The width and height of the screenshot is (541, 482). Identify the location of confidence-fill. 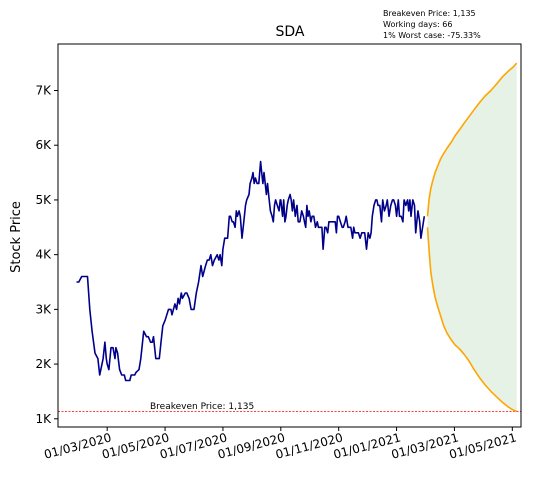
(472, 237).